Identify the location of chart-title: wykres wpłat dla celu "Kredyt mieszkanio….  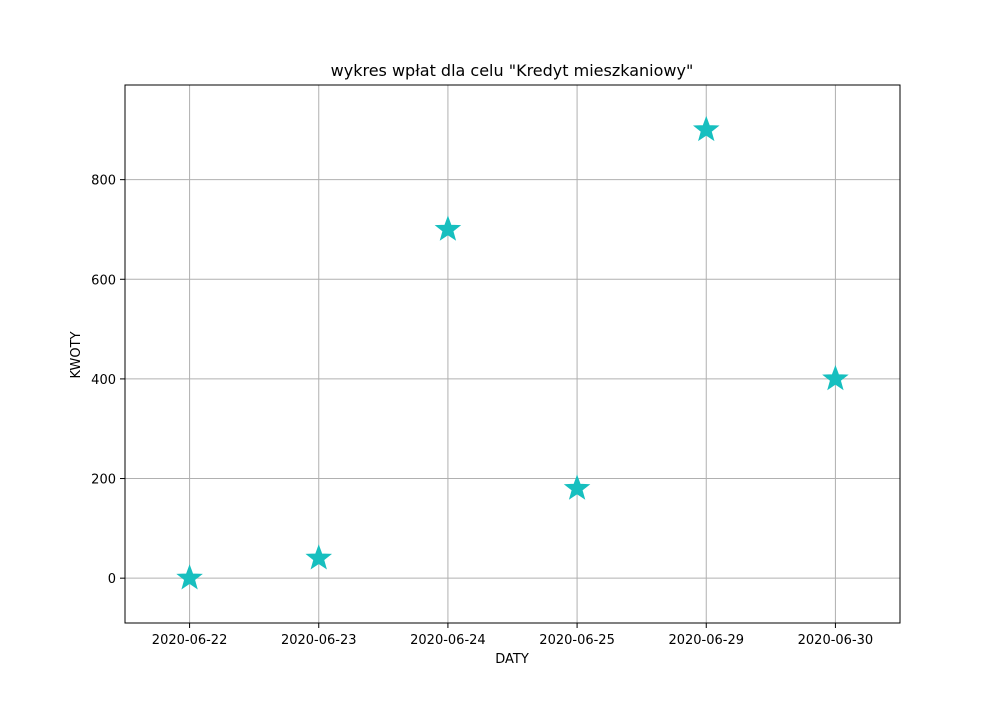
(512, 70).